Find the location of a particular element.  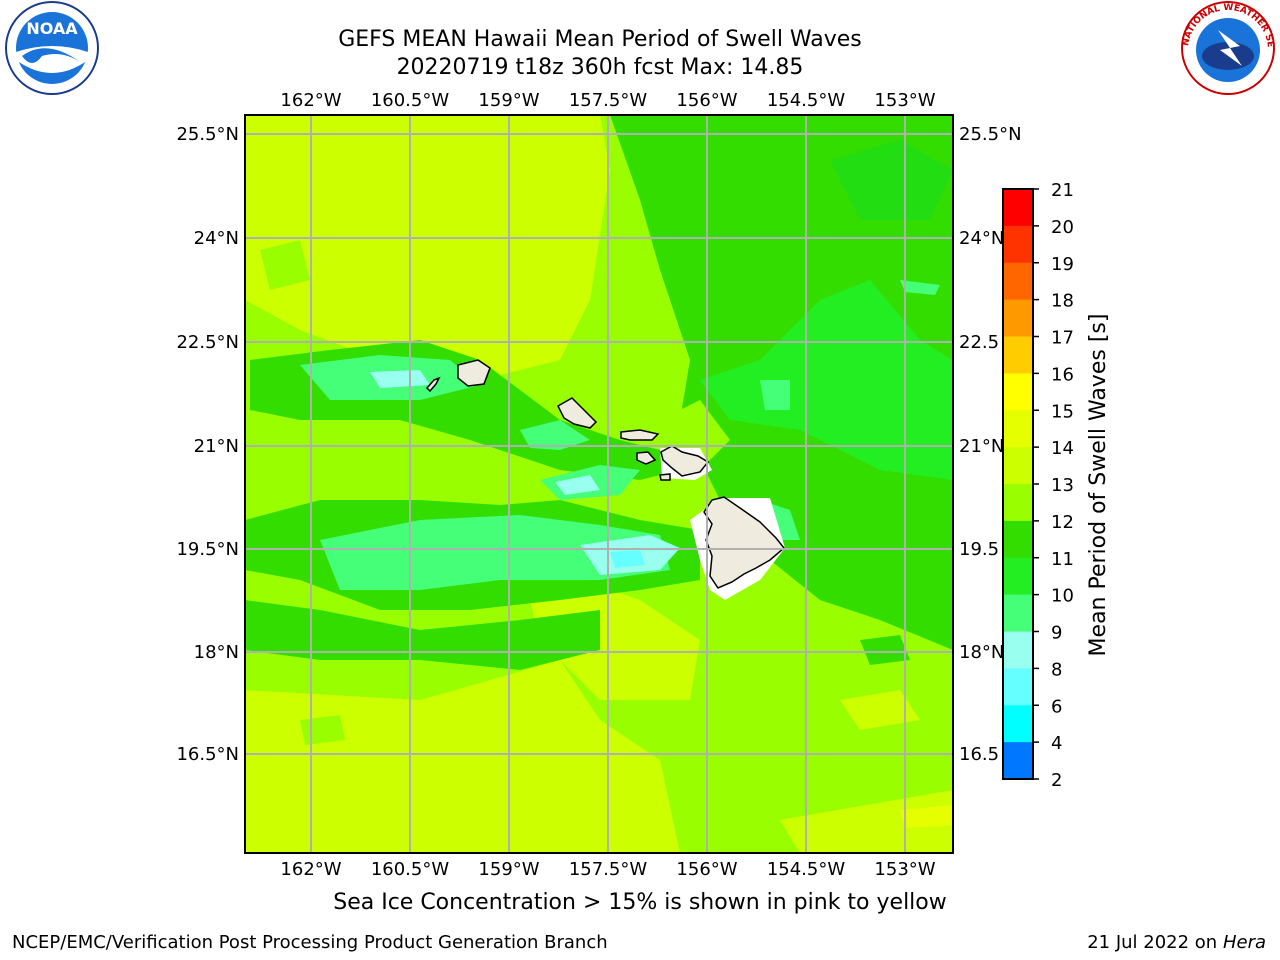

lat-tick-left: 18°N is located at coordinates (216, 652).